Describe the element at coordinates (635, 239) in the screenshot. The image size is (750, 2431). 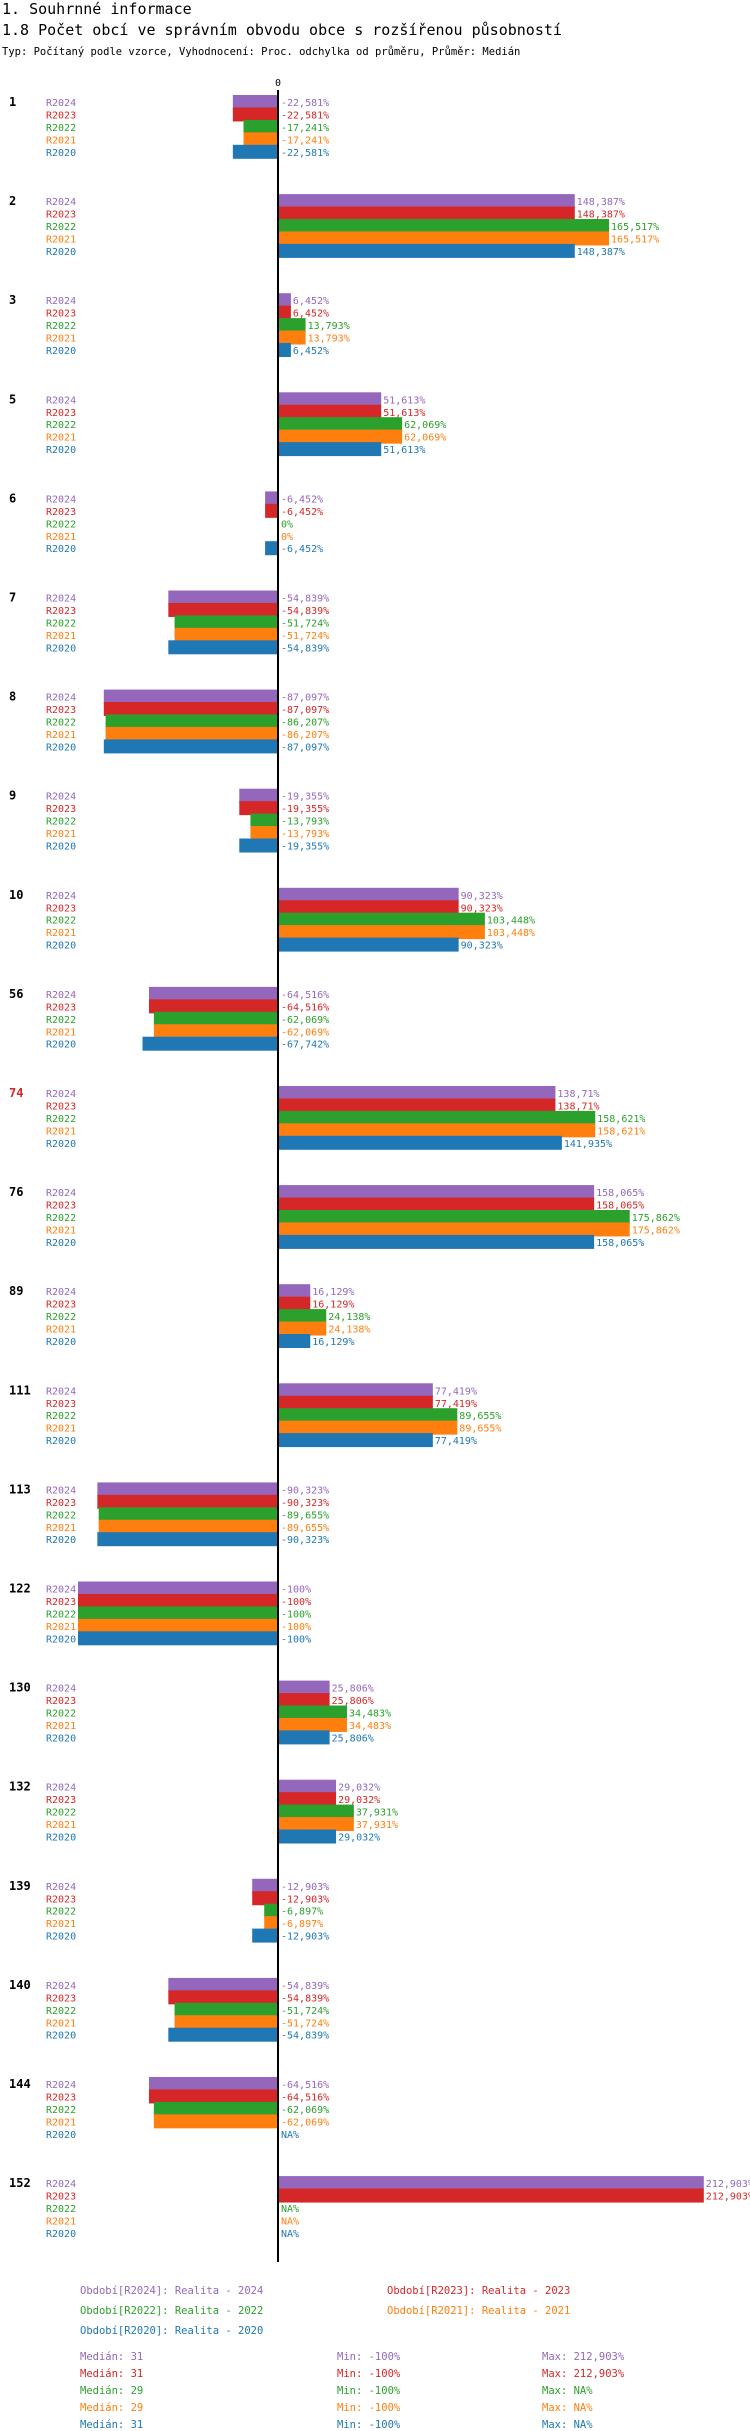
I see `data-label: 165,517%` at that location.